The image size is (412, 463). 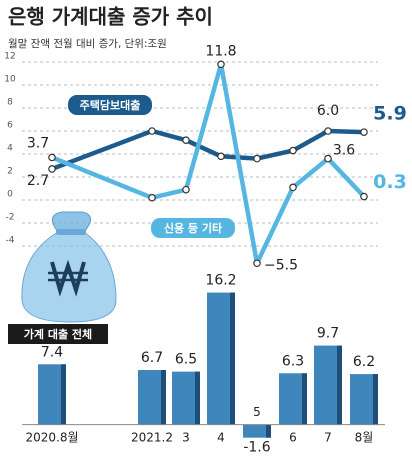 I want to click on value-label: 6.2, so click(x=364, y=362).